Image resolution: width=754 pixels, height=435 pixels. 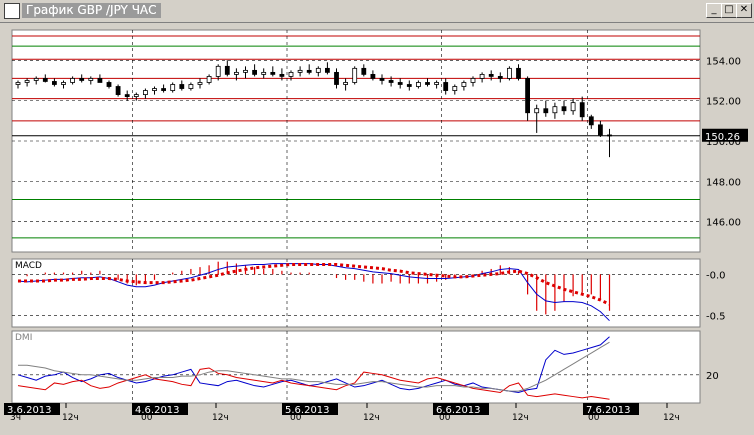 What do you see at coordinates (314, 284) in the screenshot?
I see `macd-signal-line` at bounding box center [314, 284].